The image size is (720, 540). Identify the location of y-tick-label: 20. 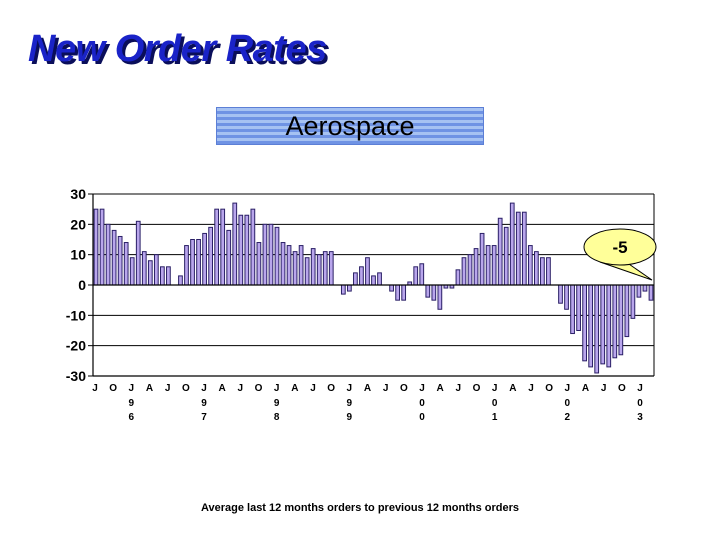
(78, 224).